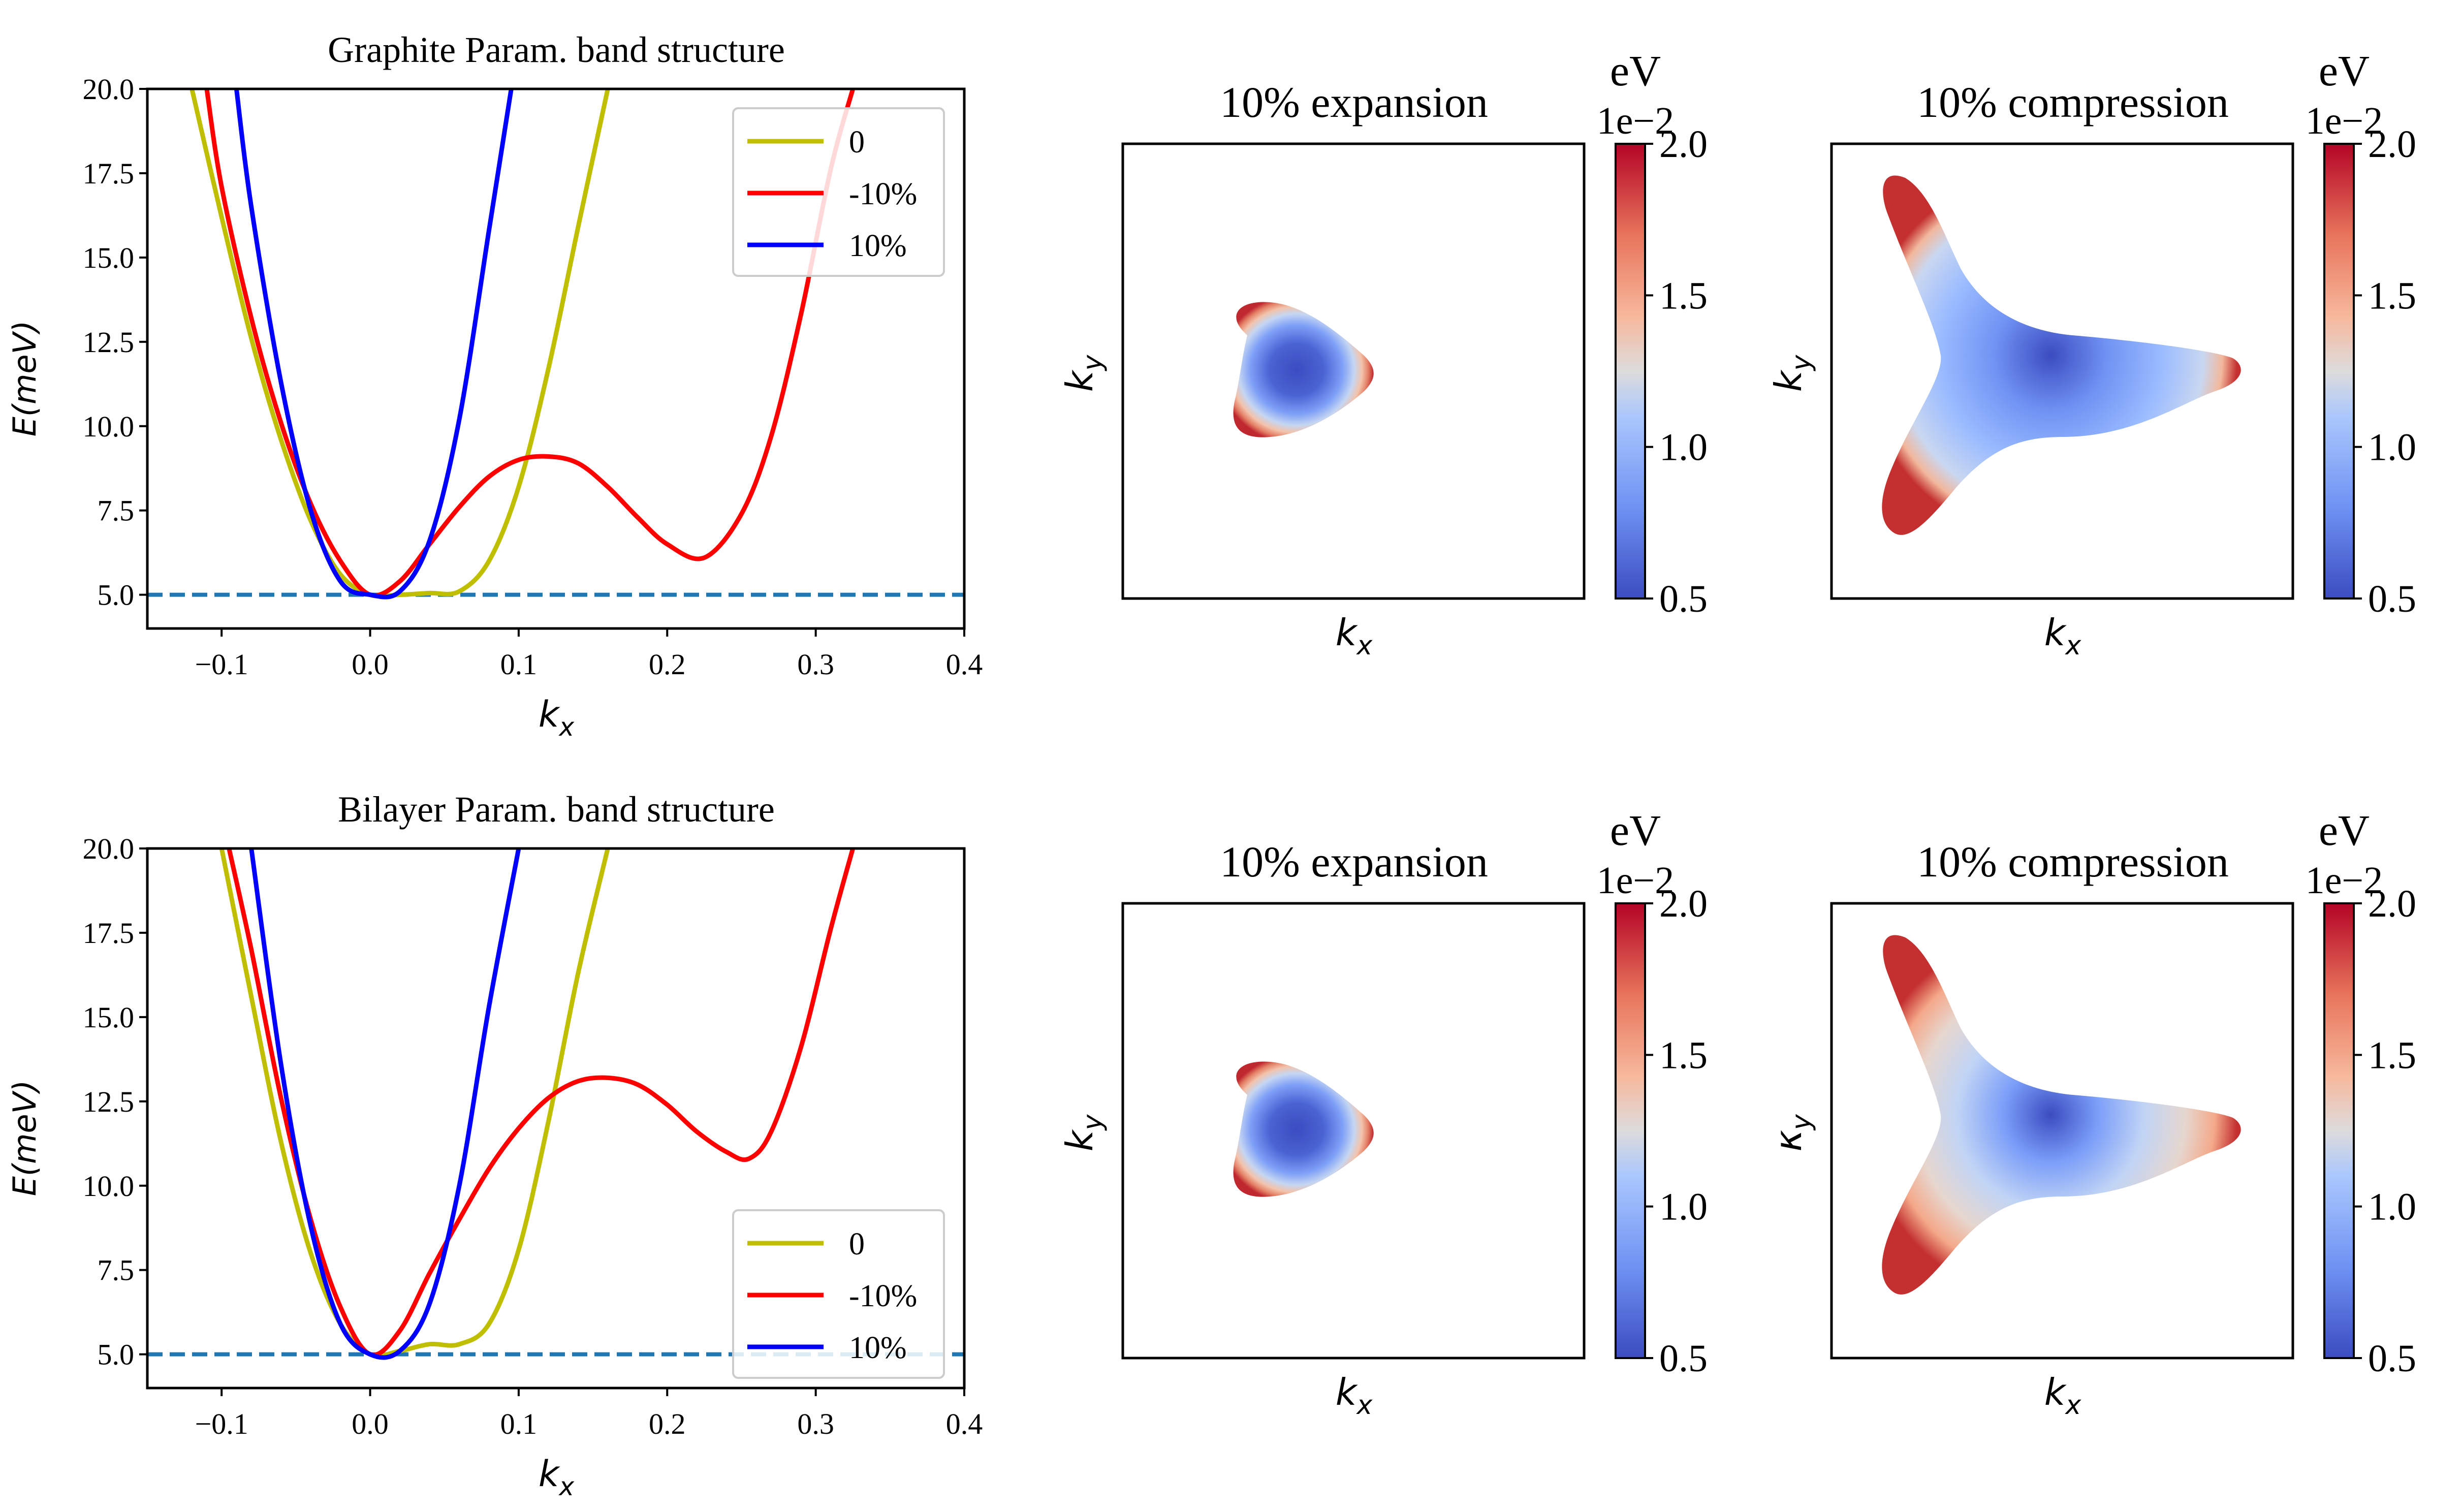  I want to click on heatmap-expansion-top: 10% expansion kx ky, so click(1322, 369).